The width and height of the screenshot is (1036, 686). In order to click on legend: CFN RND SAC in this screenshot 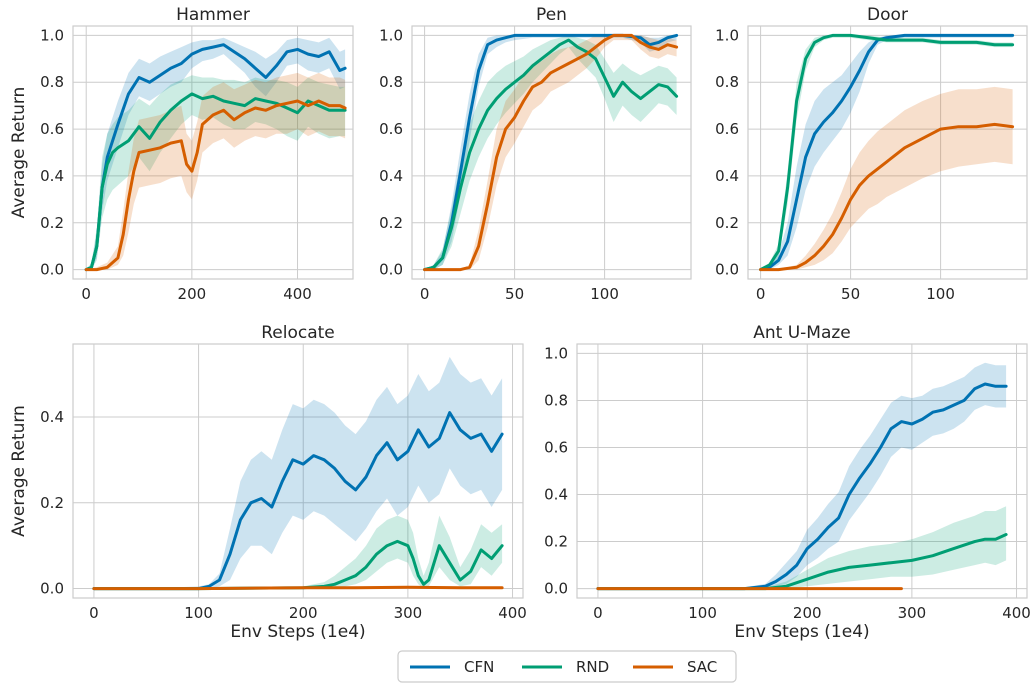, I will do `click(567, 666)`.